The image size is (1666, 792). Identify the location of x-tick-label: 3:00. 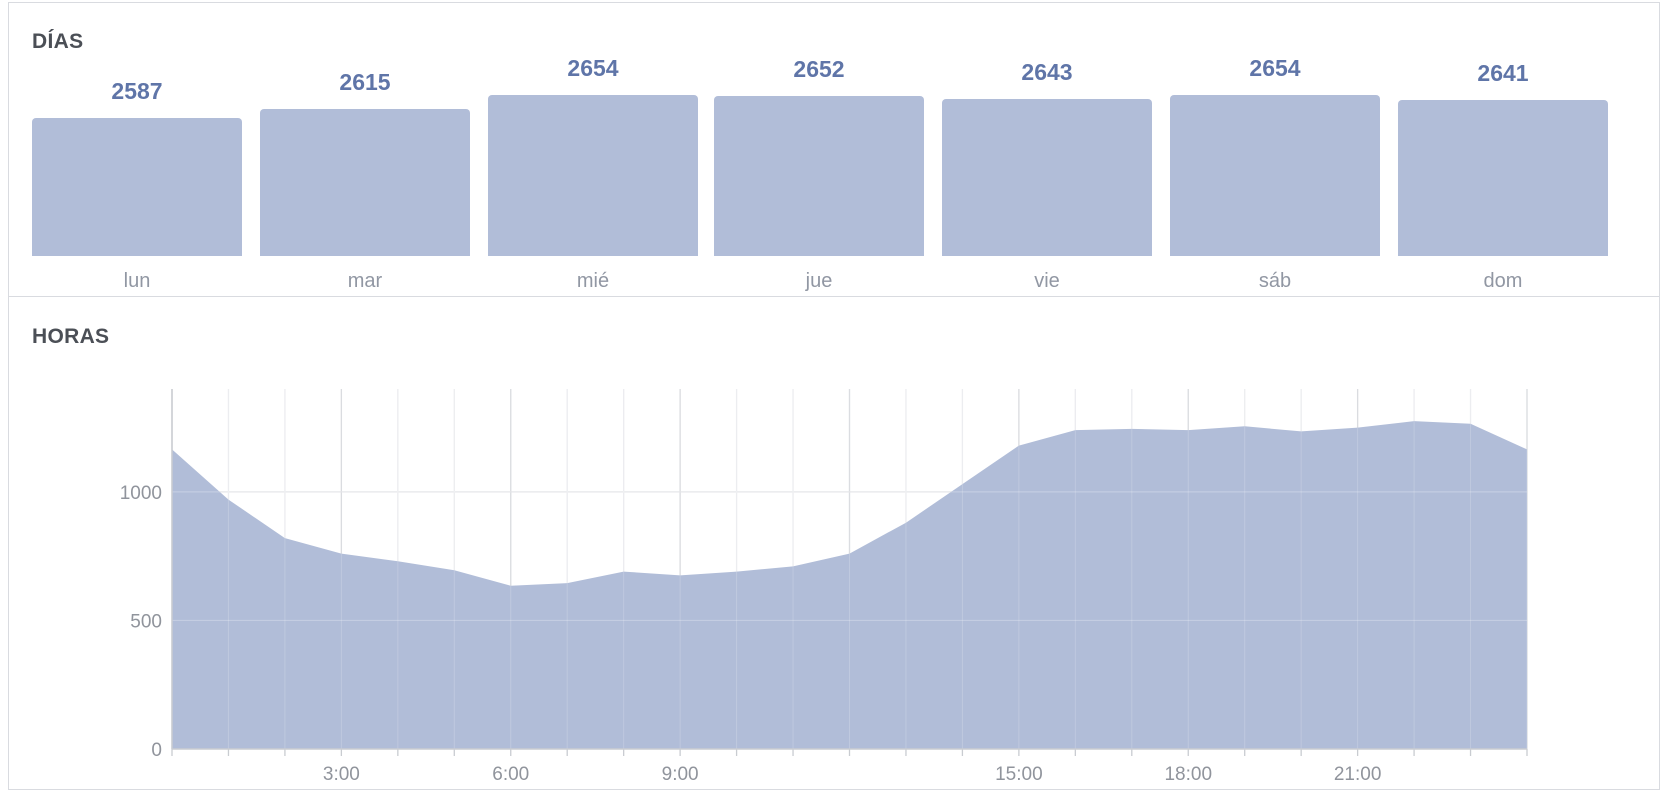
(341, 774).